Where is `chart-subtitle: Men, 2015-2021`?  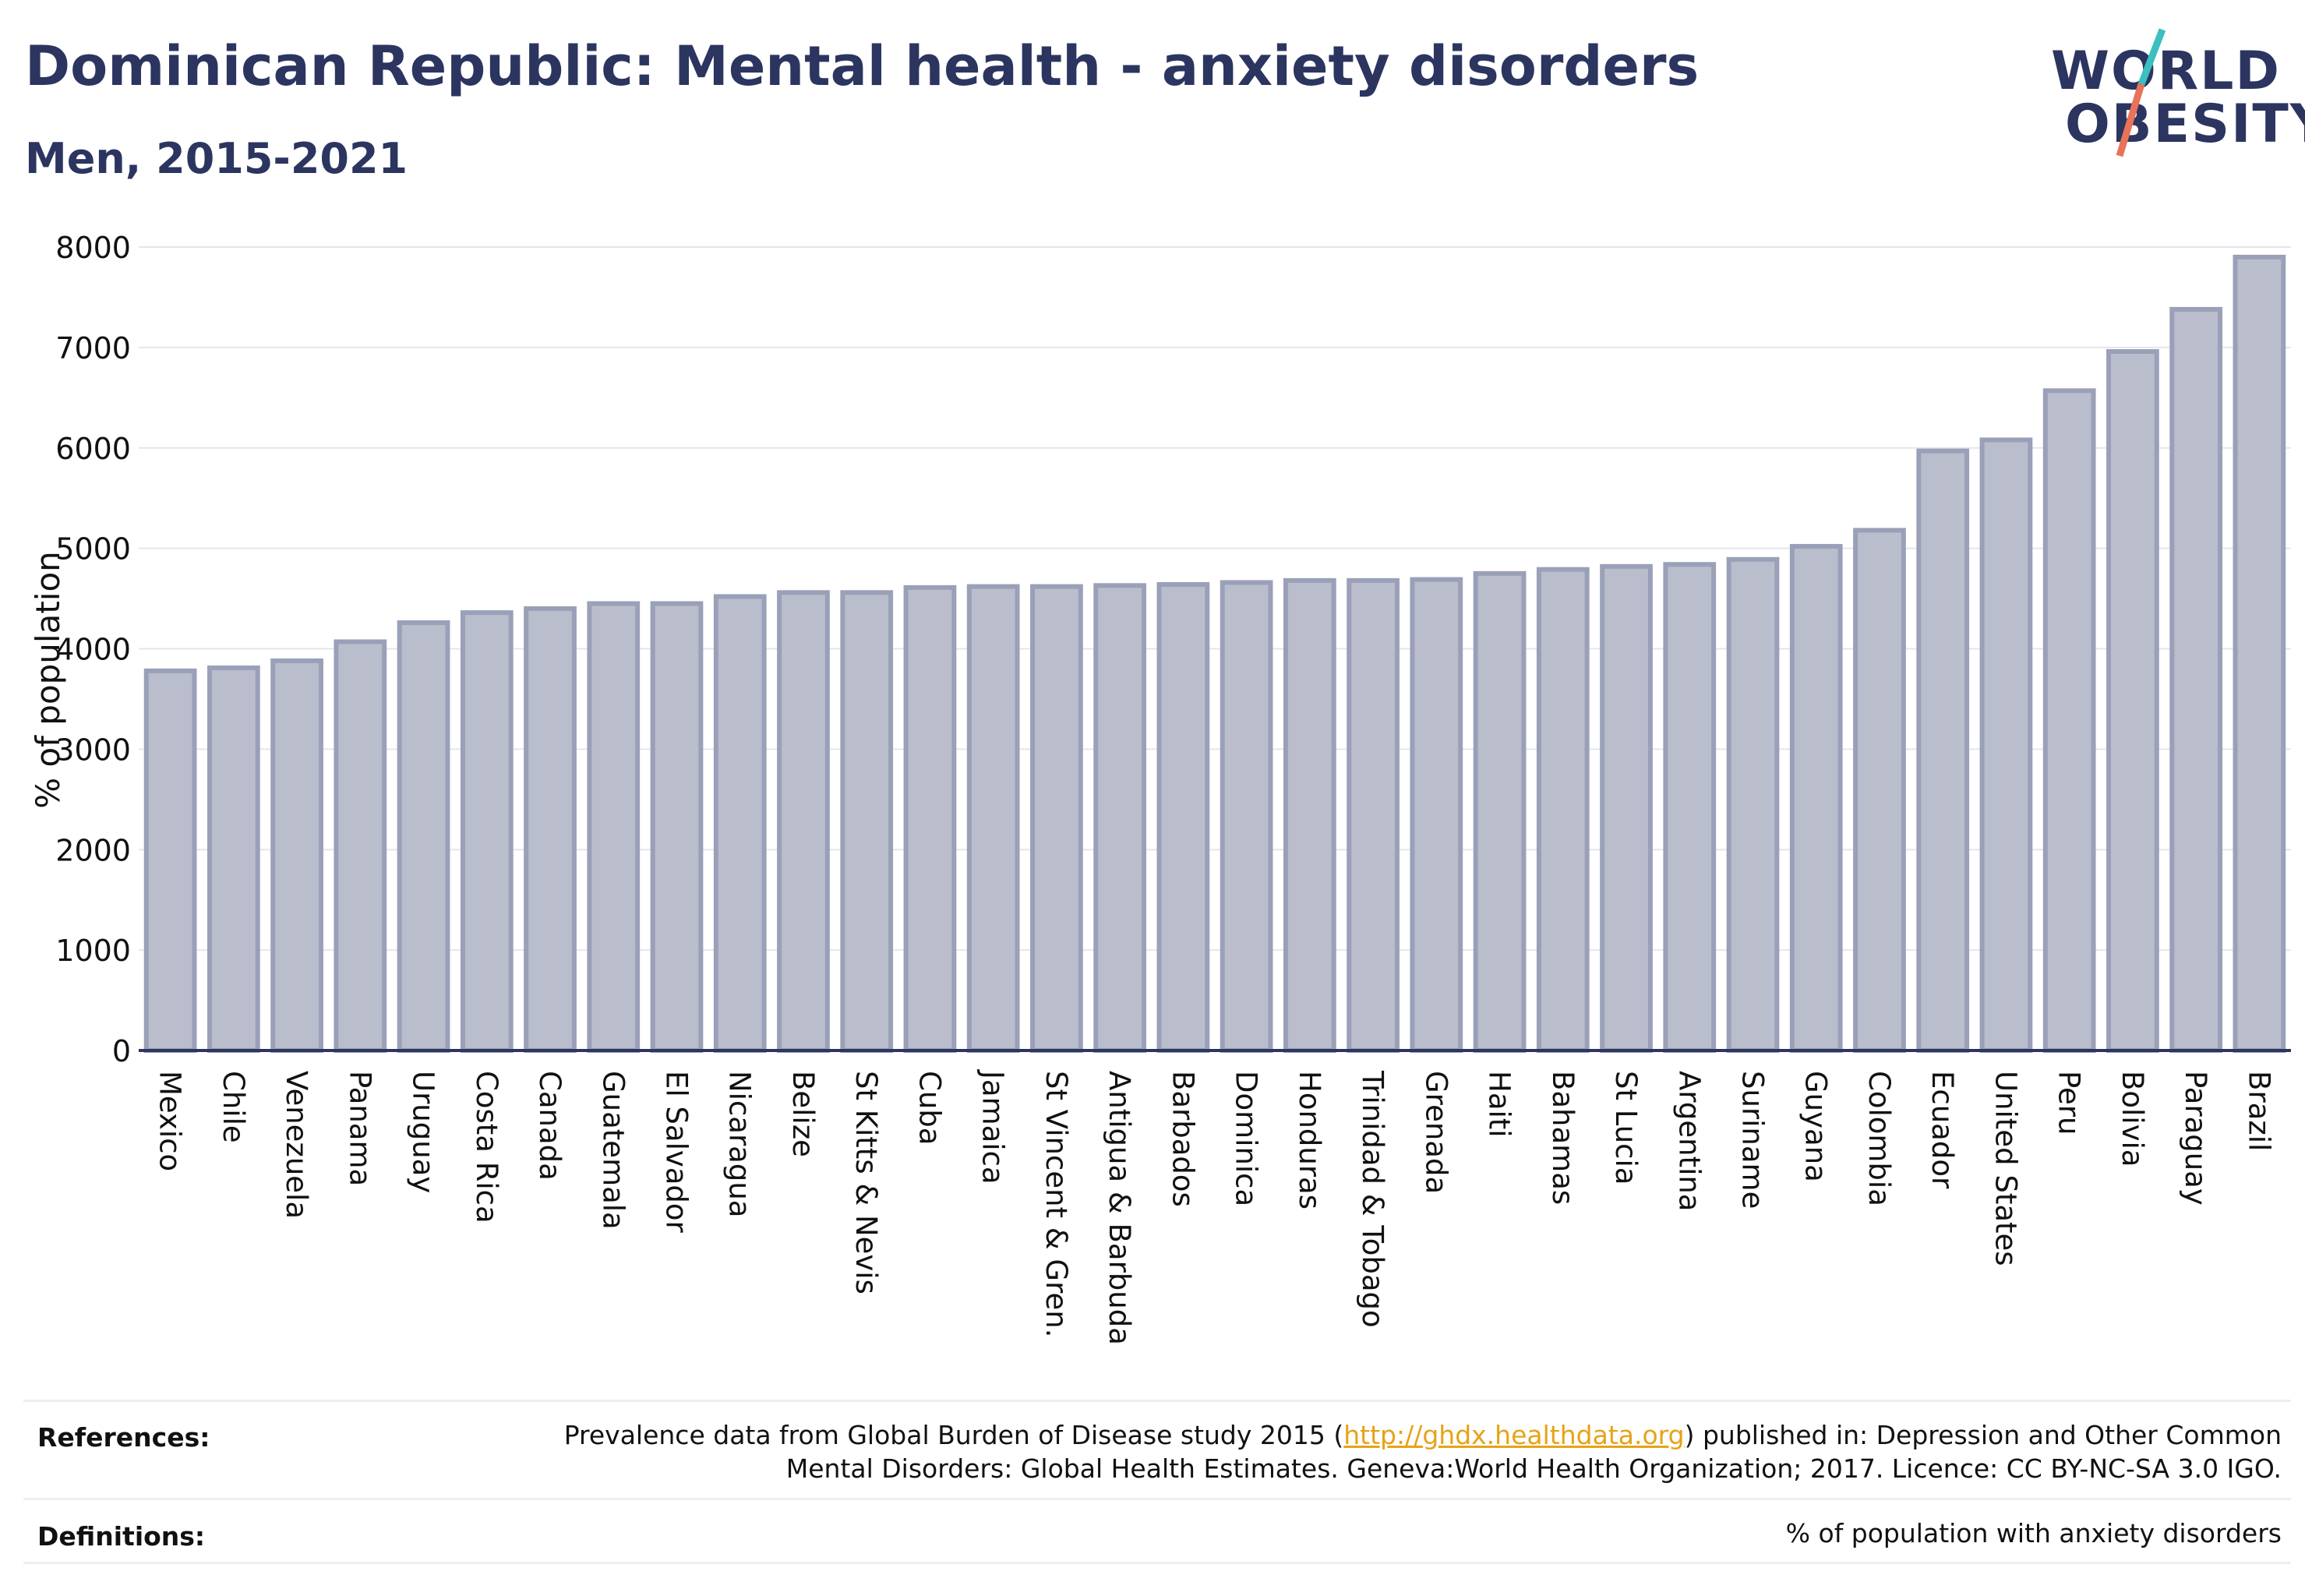 chart-subtitle: Men, 2015-2021 is located at coordinates (216, 158).